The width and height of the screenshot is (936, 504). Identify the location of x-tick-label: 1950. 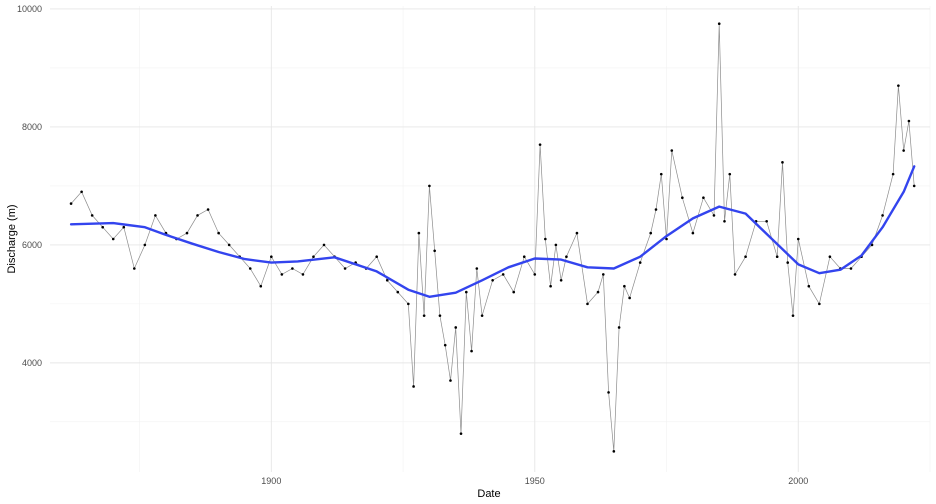
(535, 481).